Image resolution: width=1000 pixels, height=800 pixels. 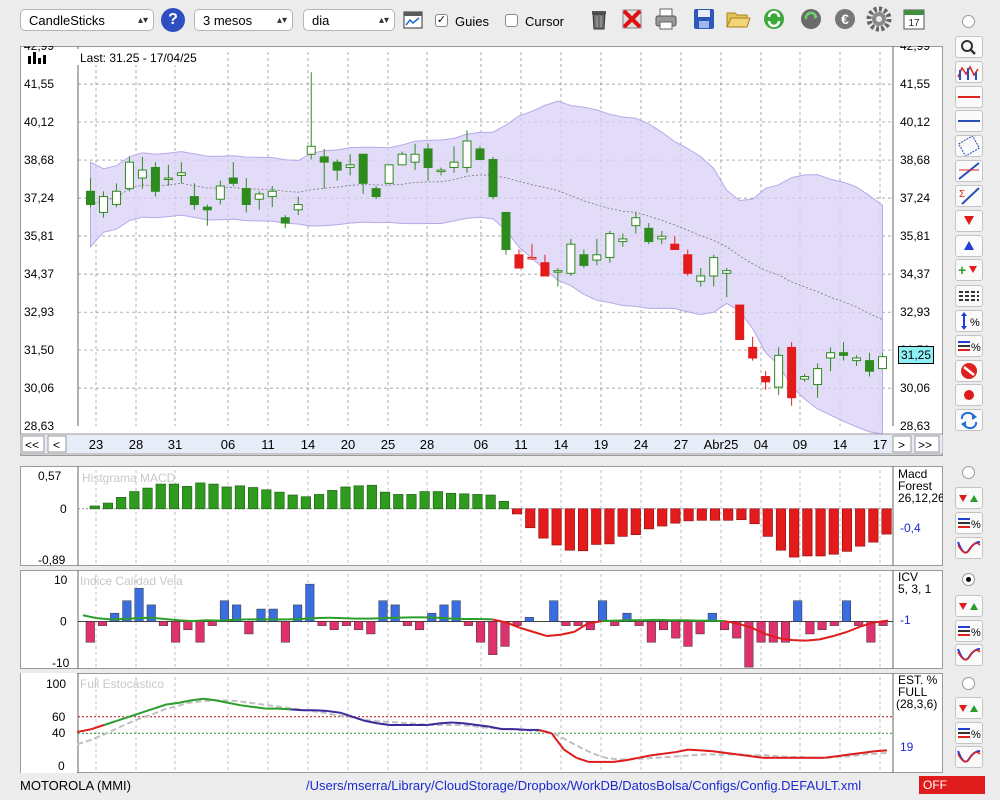 What do you see at coordinates (969, 171) in the screenshot?
I see `trendline-button` at bounding box center [969, 171].